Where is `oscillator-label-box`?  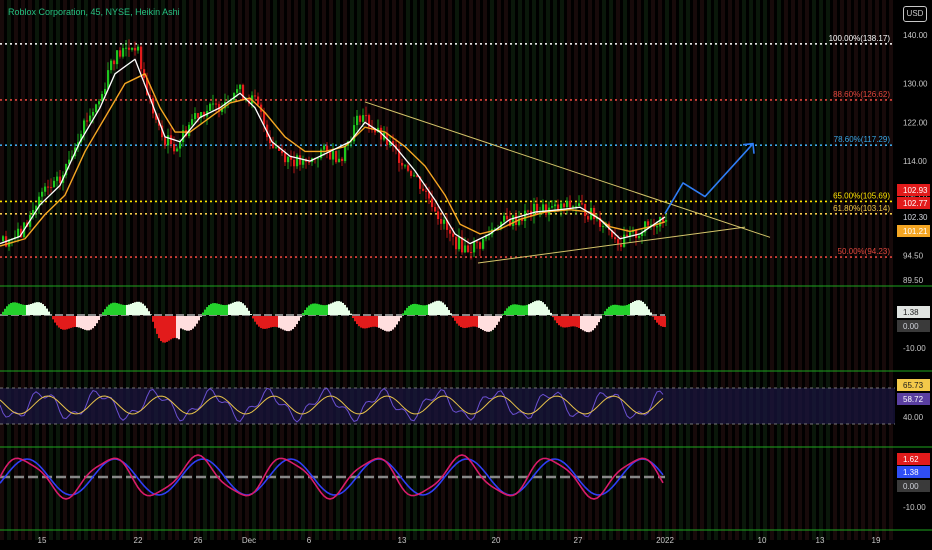
oscillator-label-box is located at coordinates (913, 399).